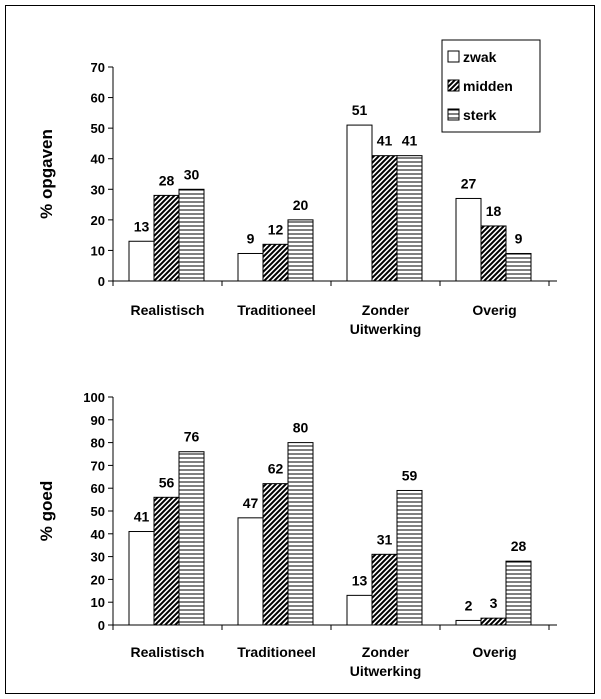 The width and height of the screenshot is (601, 699). I want to click on data-label: 12, so click(276, 229).